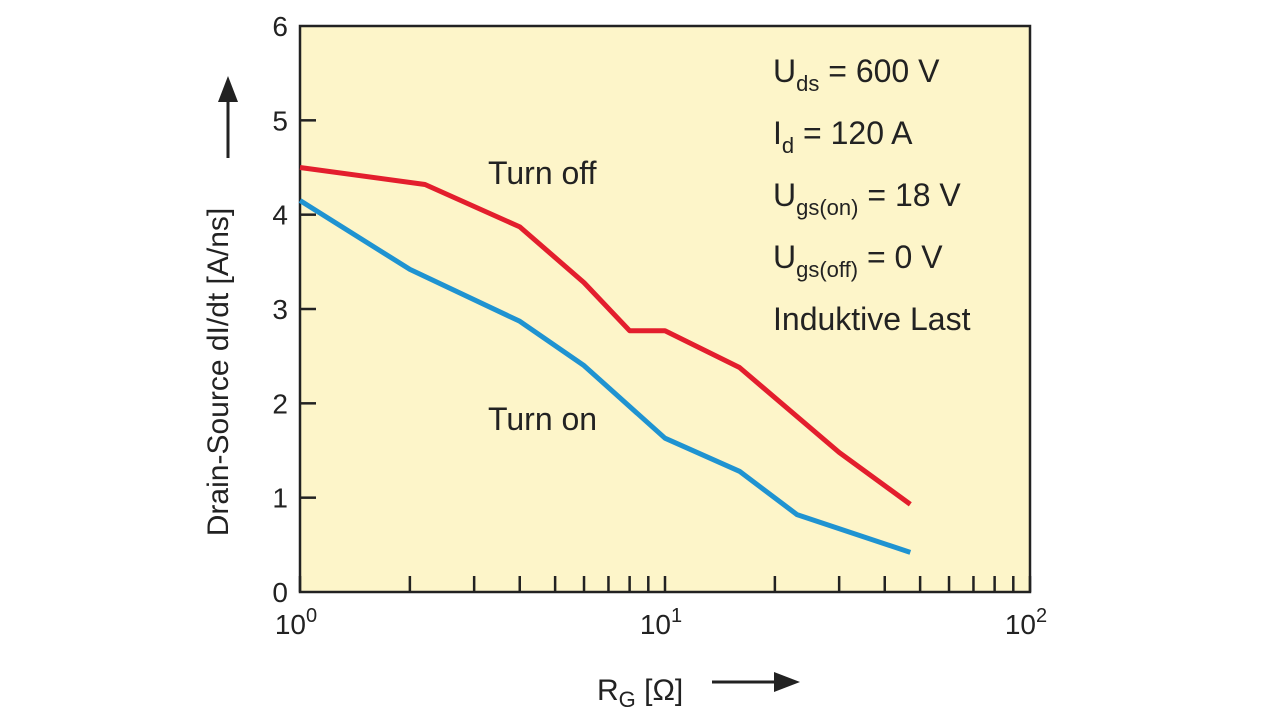 This screenshot has width=1280, height=719. Describe the element at coordinates (640, 693) in the screenshot. I see `x-axis-label: RG [Ω]` at that location.